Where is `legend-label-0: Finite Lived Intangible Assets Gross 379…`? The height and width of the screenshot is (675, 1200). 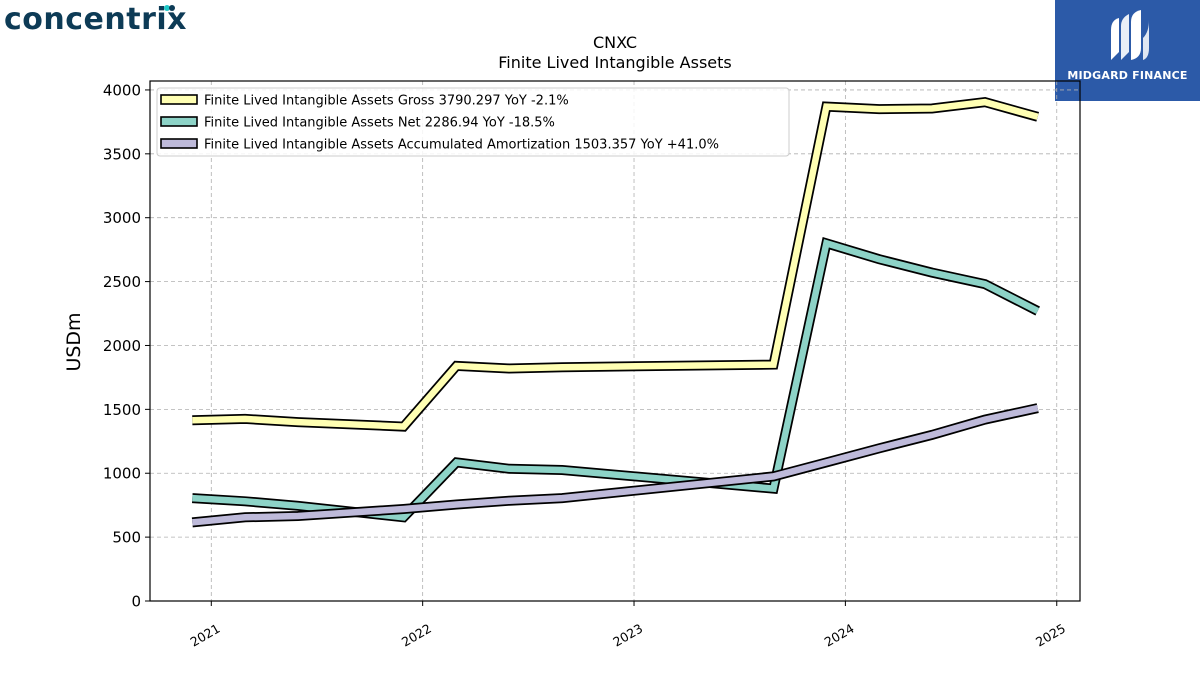
legend-label-0: Finite Lived Intangible Assets Gross 379… is located at coordinates (386, 101).